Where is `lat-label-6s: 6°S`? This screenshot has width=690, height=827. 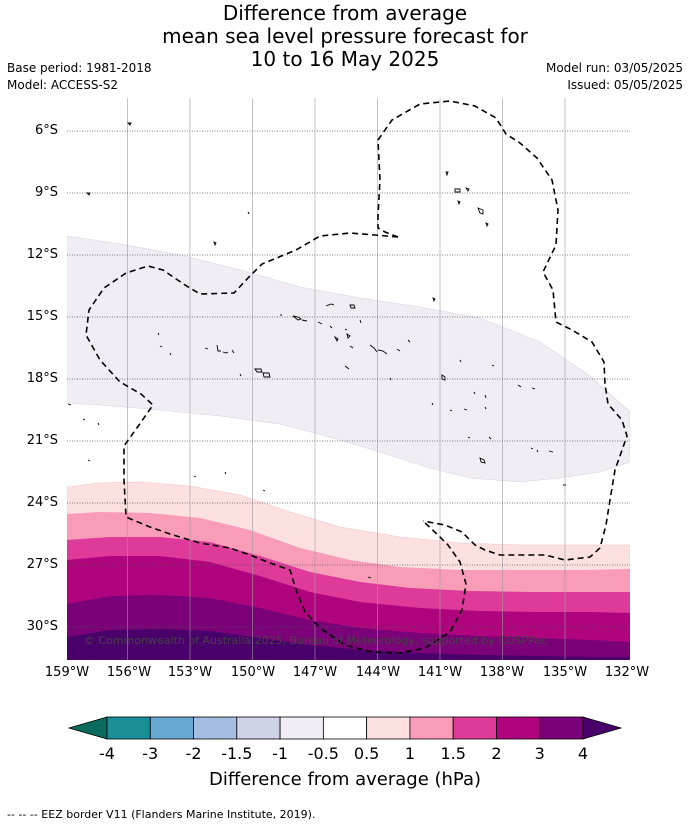
lat-label-6s: 6°S is located at coordinates (46, 130).